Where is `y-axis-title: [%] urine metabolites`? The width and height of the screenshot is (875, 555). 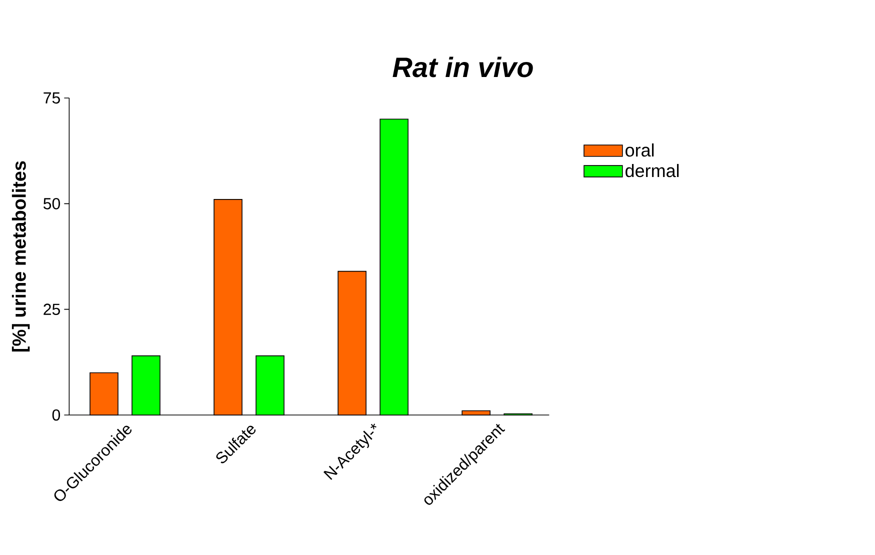
y-axis-title: [%] urine metabolites is located at coordinates (21, 256).